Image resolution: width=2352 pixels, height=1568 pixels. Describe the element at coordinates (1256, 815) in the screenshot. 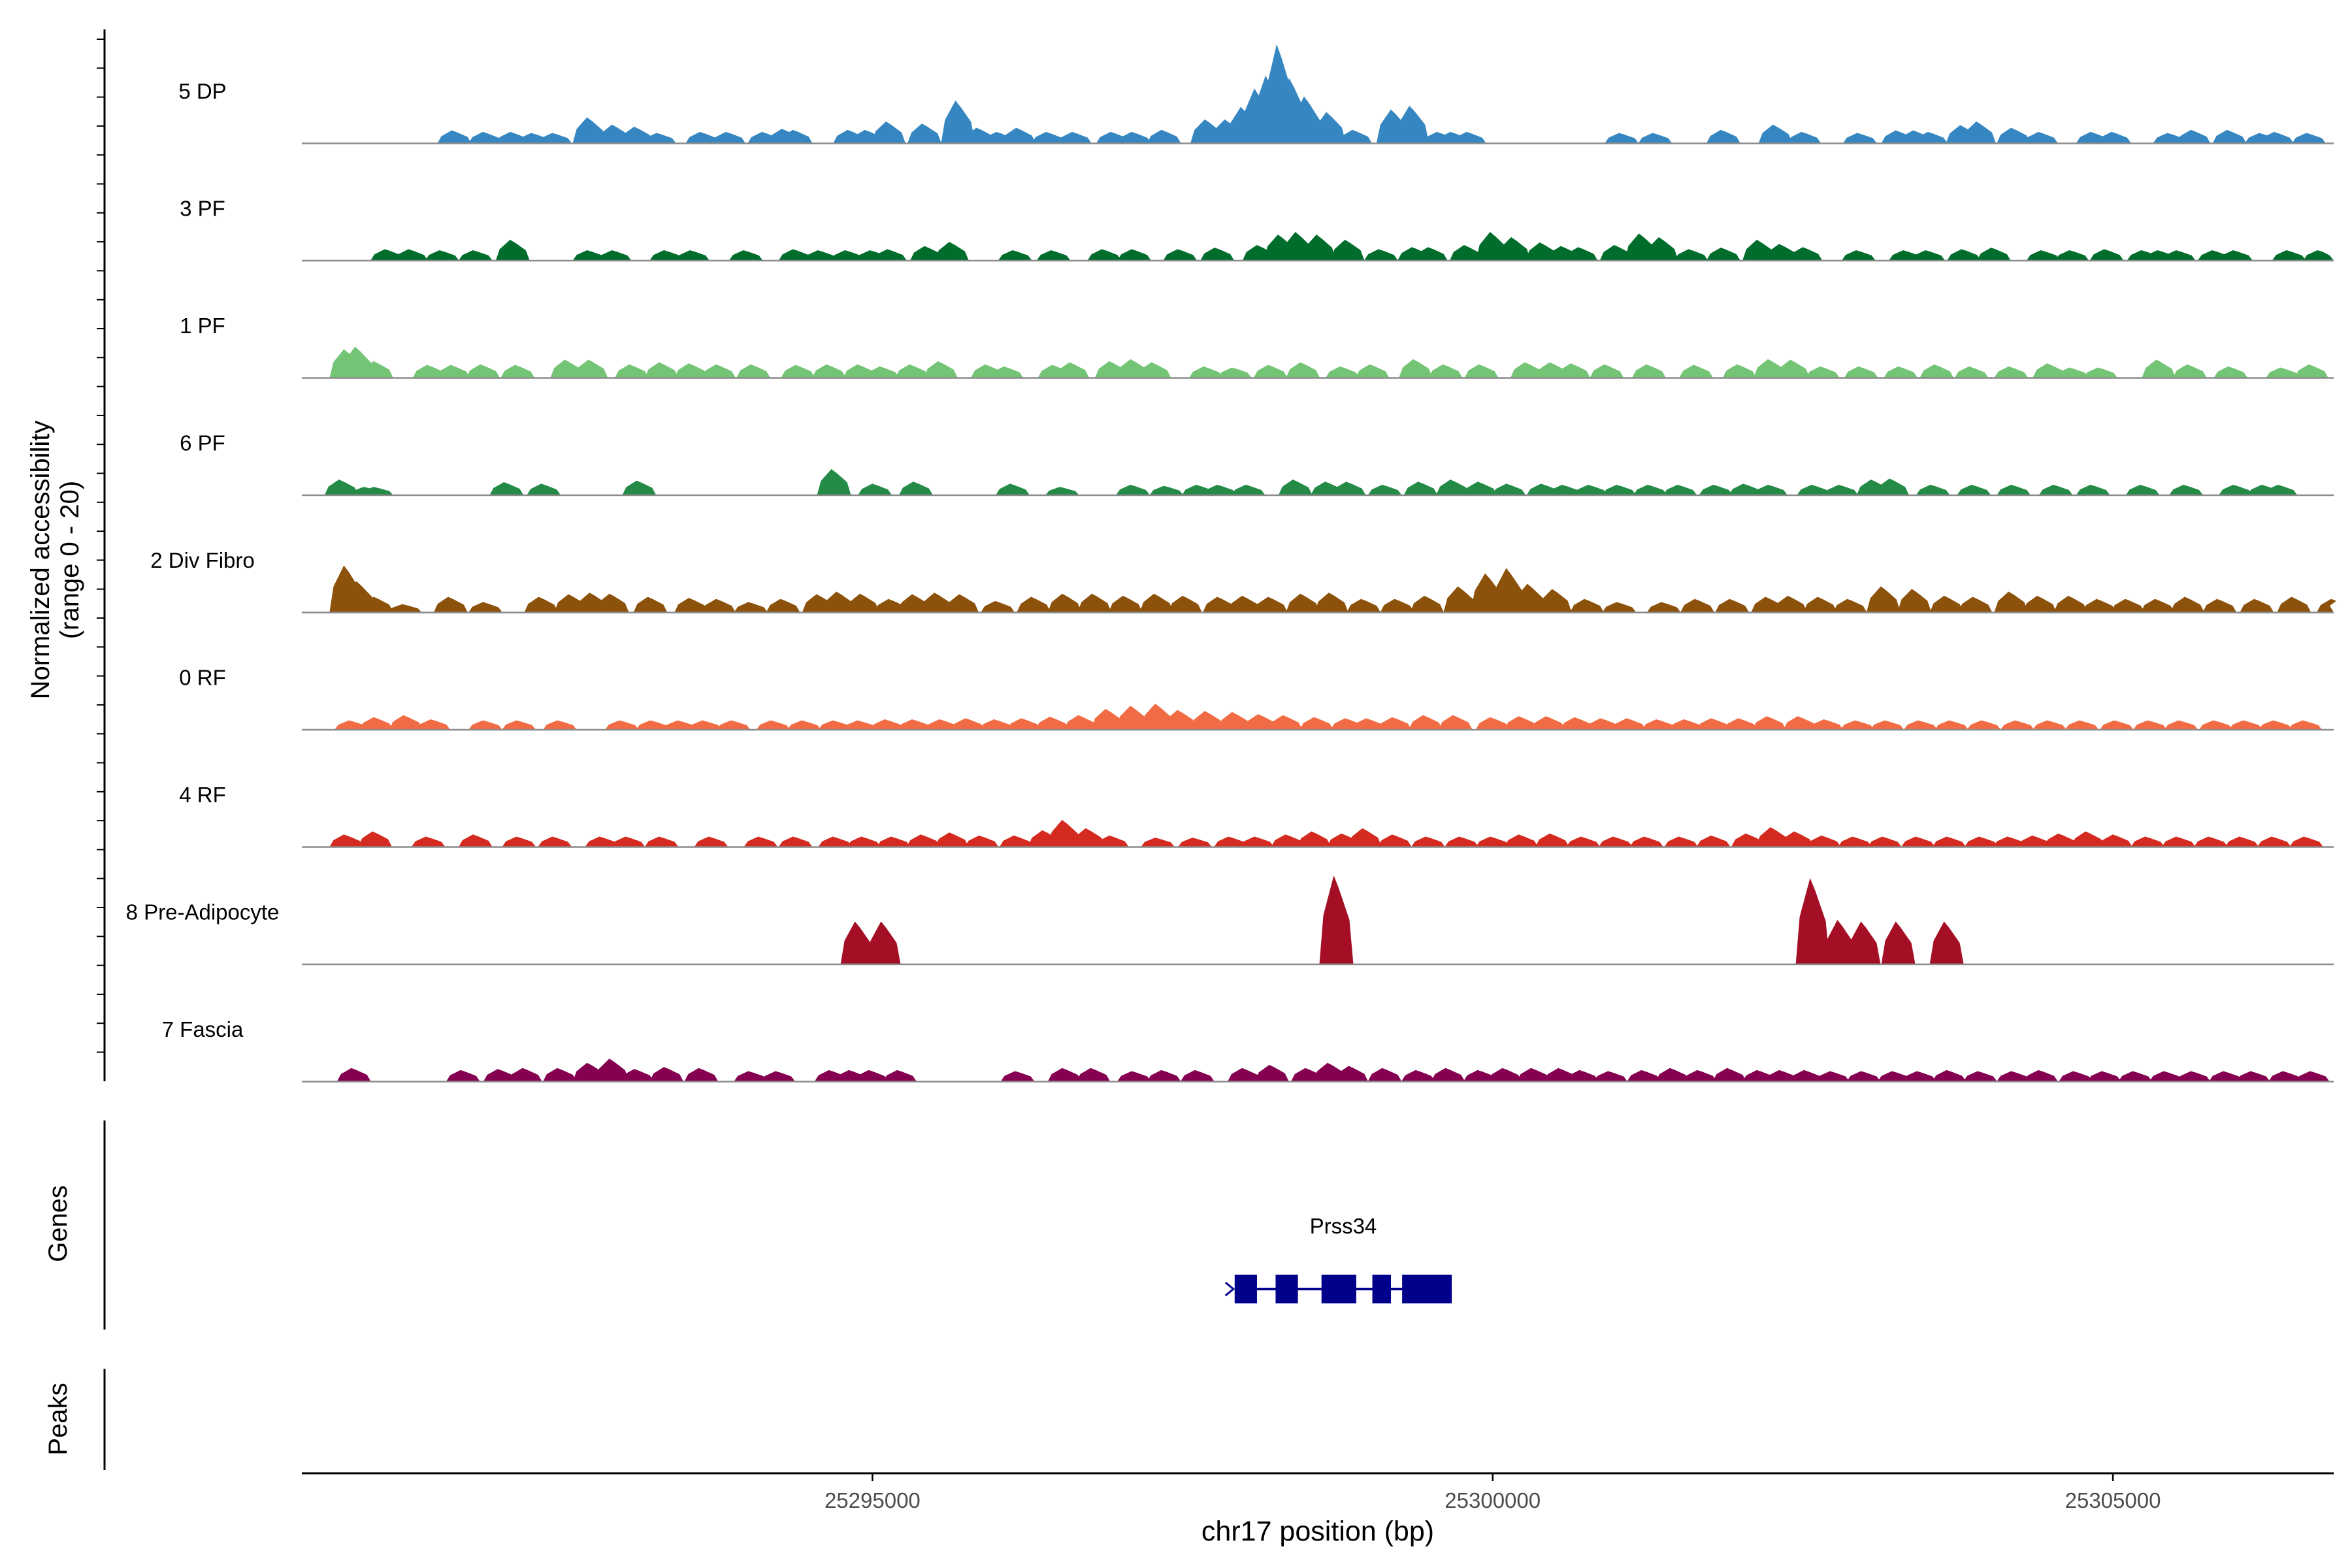

I see `track-4-rf: 4 RF` at that location.